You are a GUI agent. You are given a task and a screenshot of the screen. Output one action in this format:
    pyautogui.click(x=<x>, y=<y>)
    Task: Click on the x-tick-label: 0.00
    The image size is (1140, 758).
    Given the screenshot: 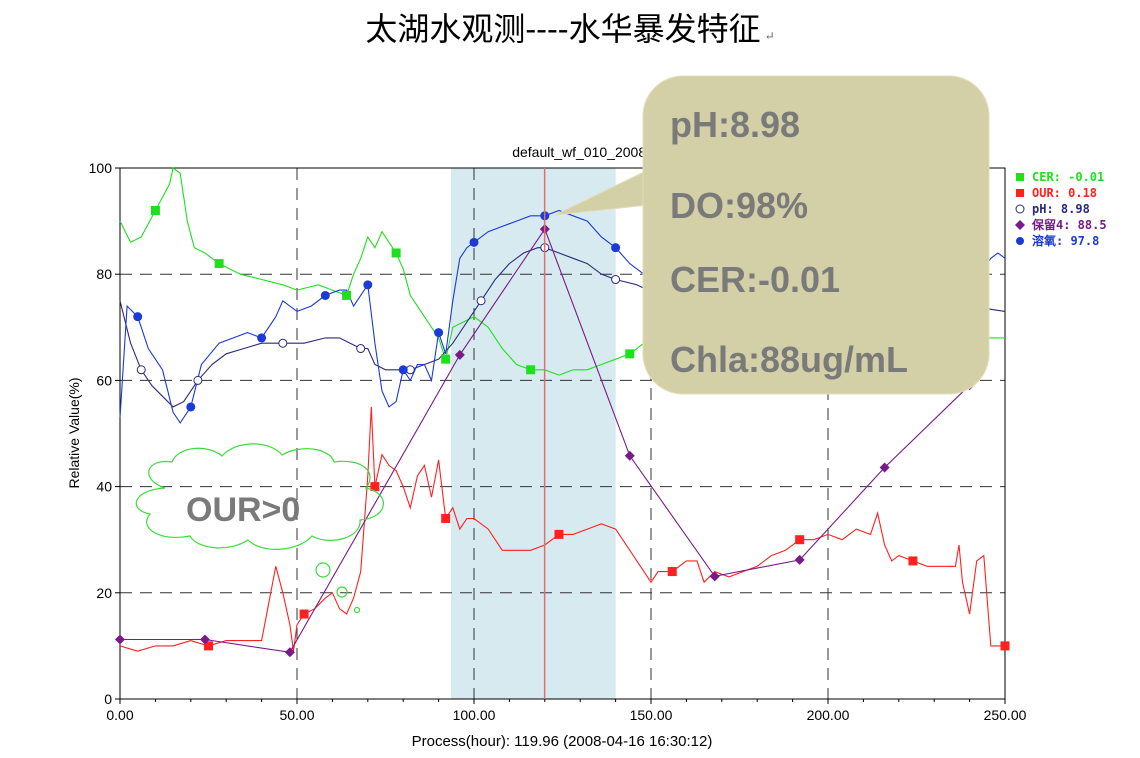 What is the action you would take?
    pyautogui.click(x=119, y=715)
    